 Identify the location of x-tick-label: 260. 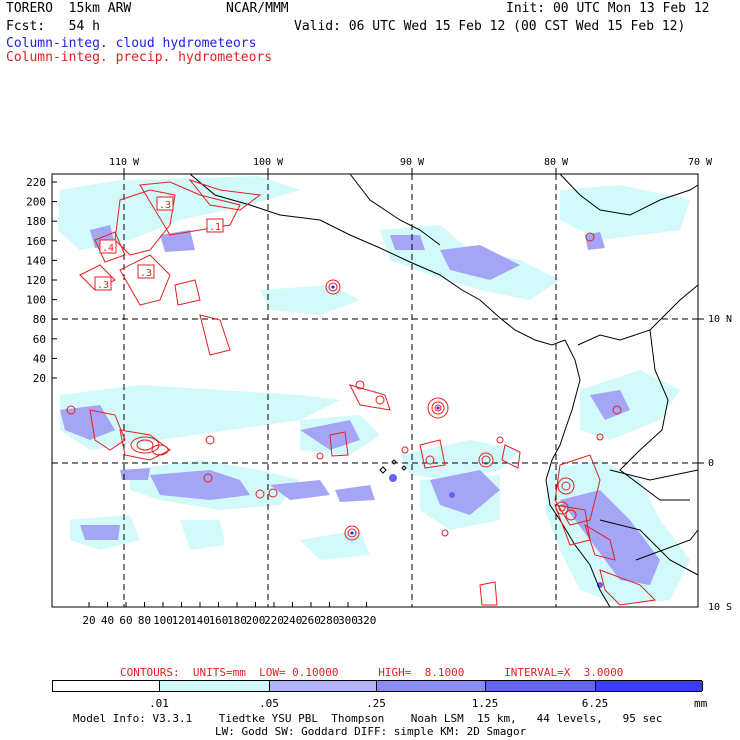
(311, 620).